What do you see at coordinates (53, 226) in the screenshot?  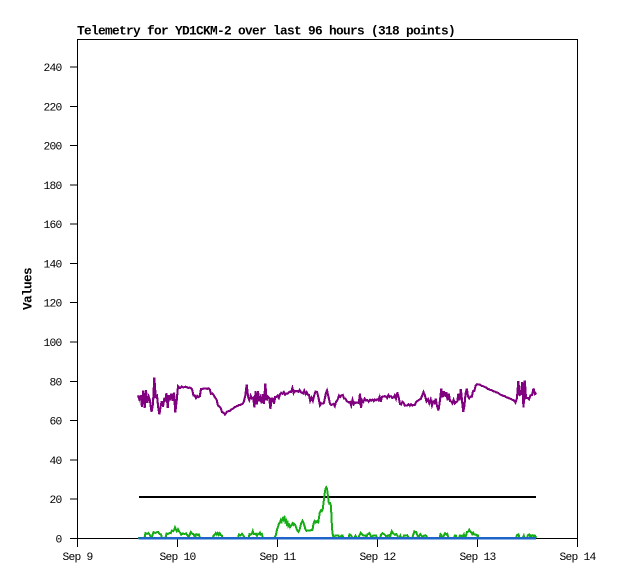 I see `svg-text: 160` at bounding box center [53, 226].